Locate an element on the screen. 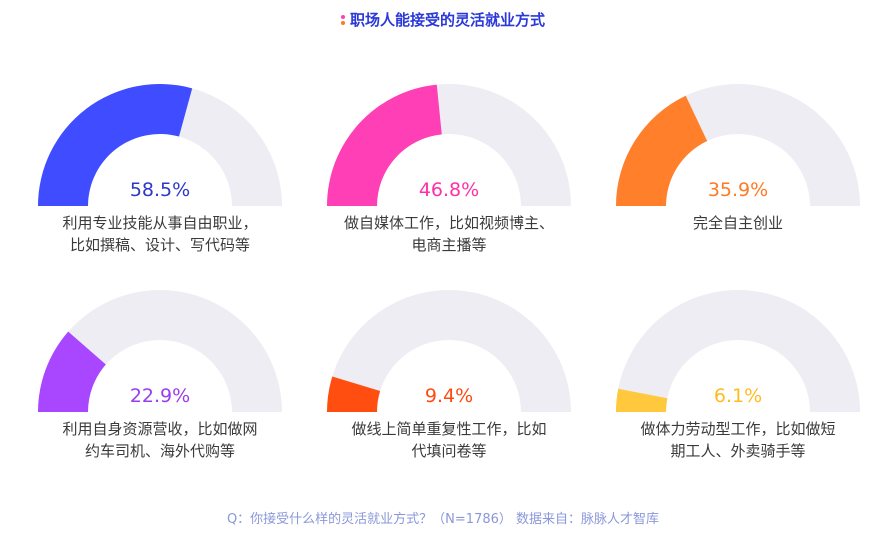 Image resolution: width=886 pixels, height=541 pixels. gauge-category-label-2: 做自媒体工作，比如视频博主、 电商主播等 is located at coordinates (448, 234).